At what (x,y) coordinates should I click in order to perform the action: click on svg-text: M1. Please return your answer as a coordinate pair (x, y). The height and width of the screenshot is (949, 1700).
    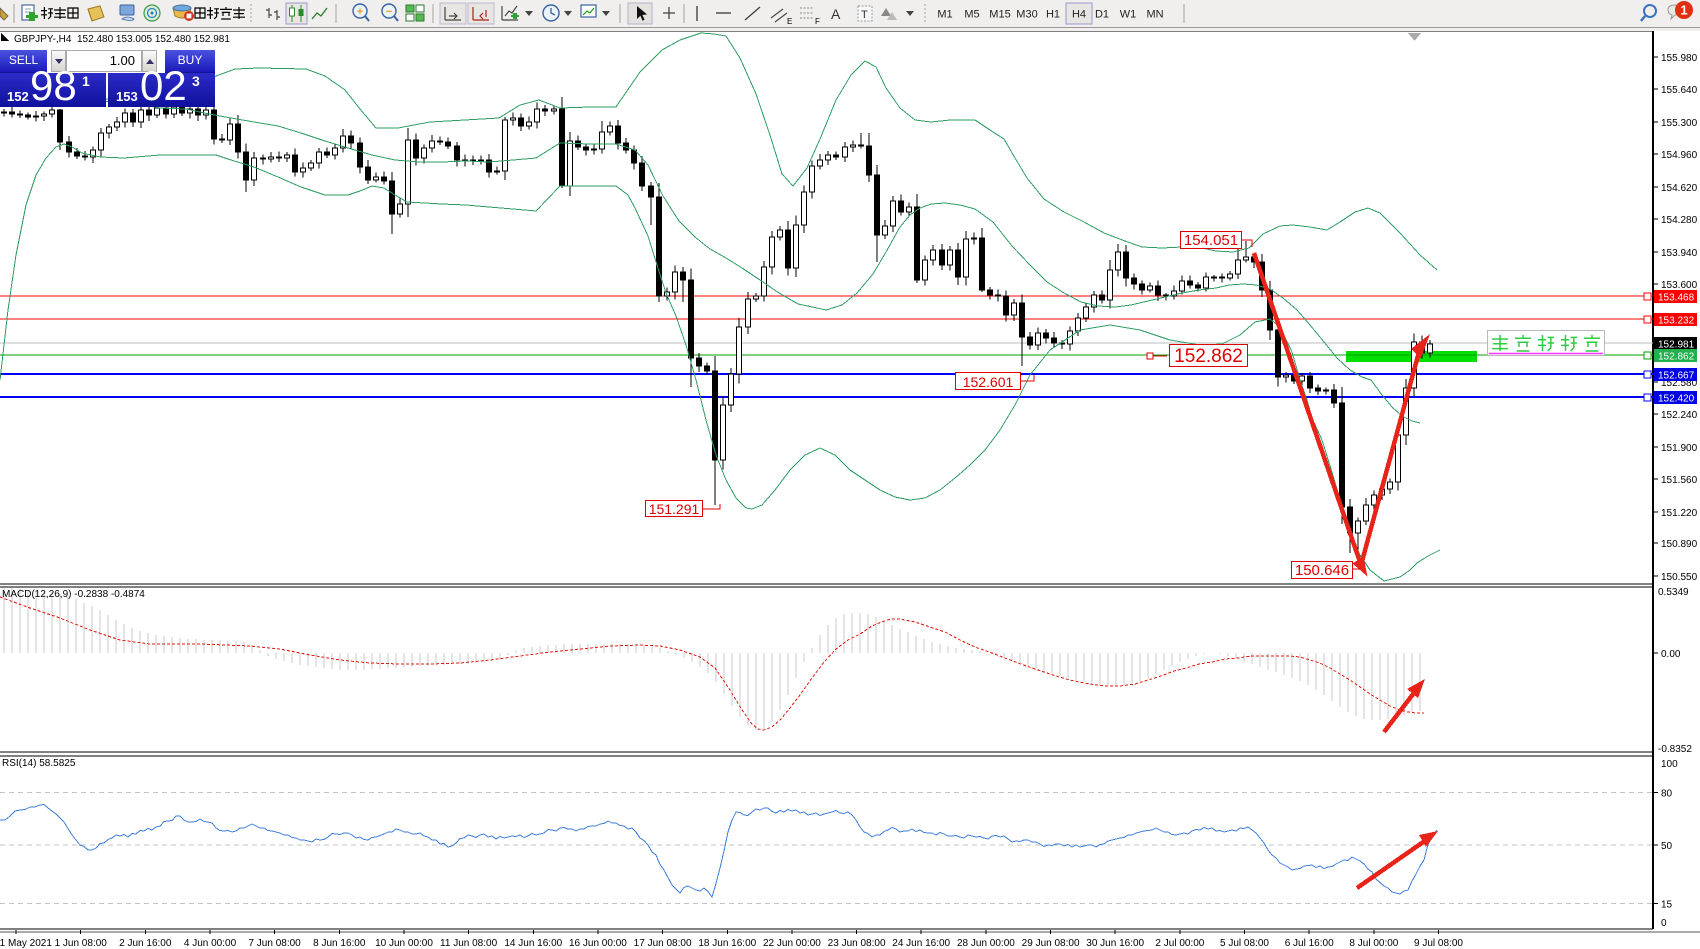
    Looking at the image, I should click on (944, 15).